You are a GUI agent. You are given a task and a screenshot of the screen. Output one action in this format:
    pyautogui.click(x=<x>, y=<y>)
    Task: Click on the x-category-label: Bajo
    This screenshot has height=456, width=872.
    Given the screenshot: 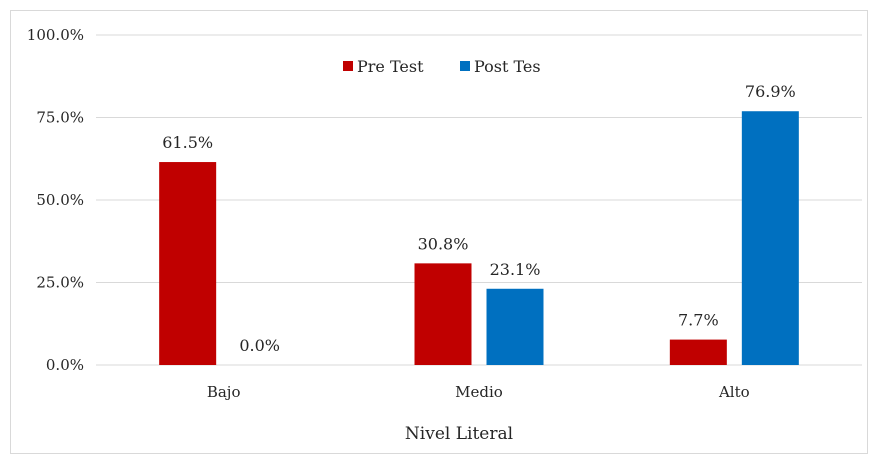 What is the action you would take?
    pyautogui.click(x=224, y=392)
    